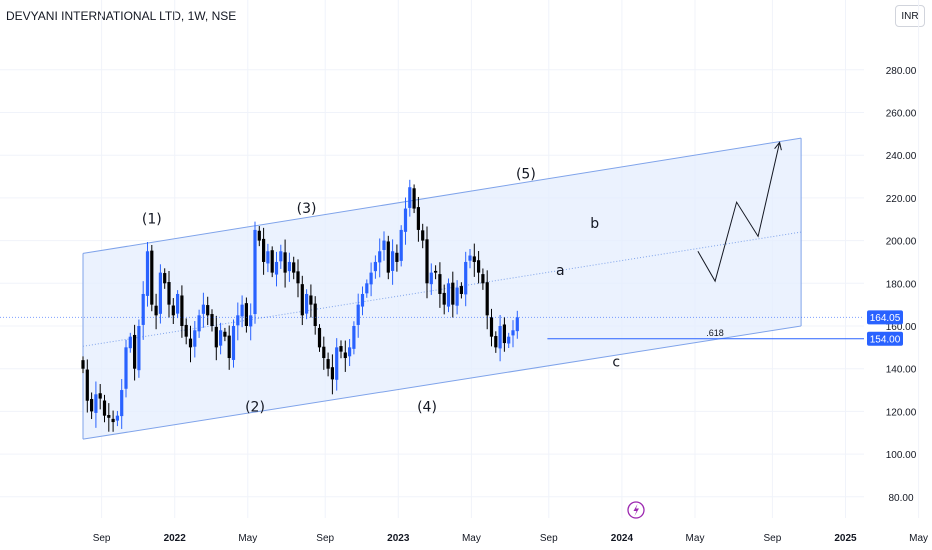 Image resolution: width=932 pixels, height=550 pixels. What do you see at coordinates (901, 71) in the screenshot?
I see `y-tick-label: 280.00` at bounding box center [901, 71].